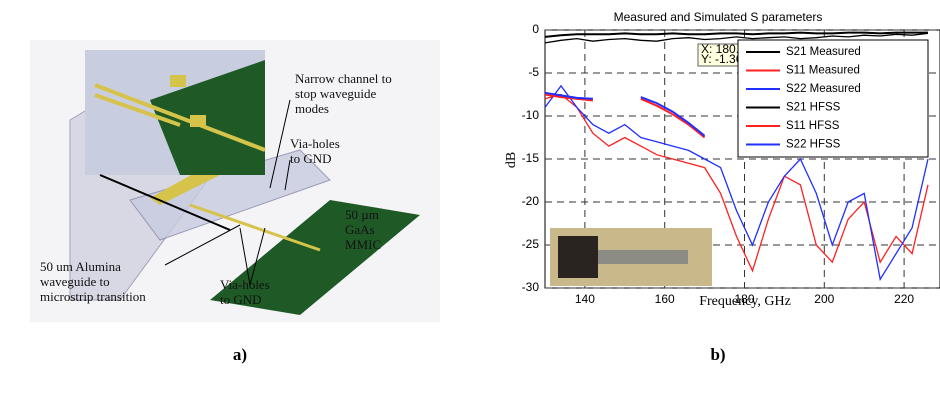 The image size is (940, 394). What do you see at coordinates (312, 108) in the screenshot?
I see `callout-line: modes` at bounding box center [312, 108].